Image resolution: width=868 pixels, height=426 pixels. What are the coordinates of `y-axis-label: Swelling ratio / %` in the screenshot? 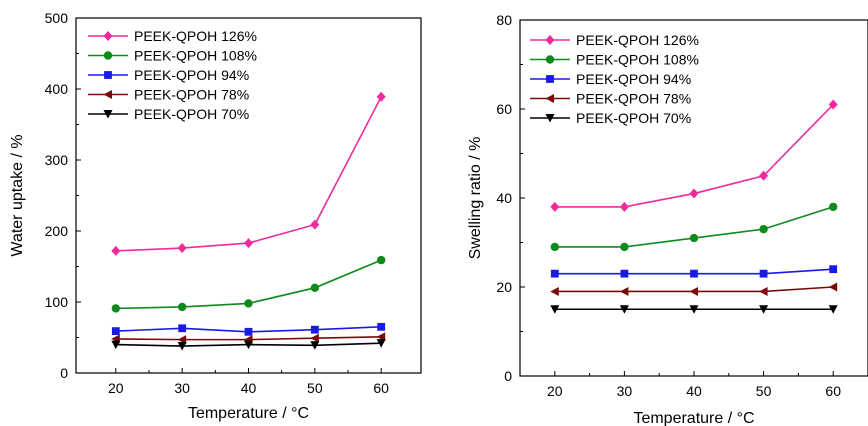 It's located at (475, 198).